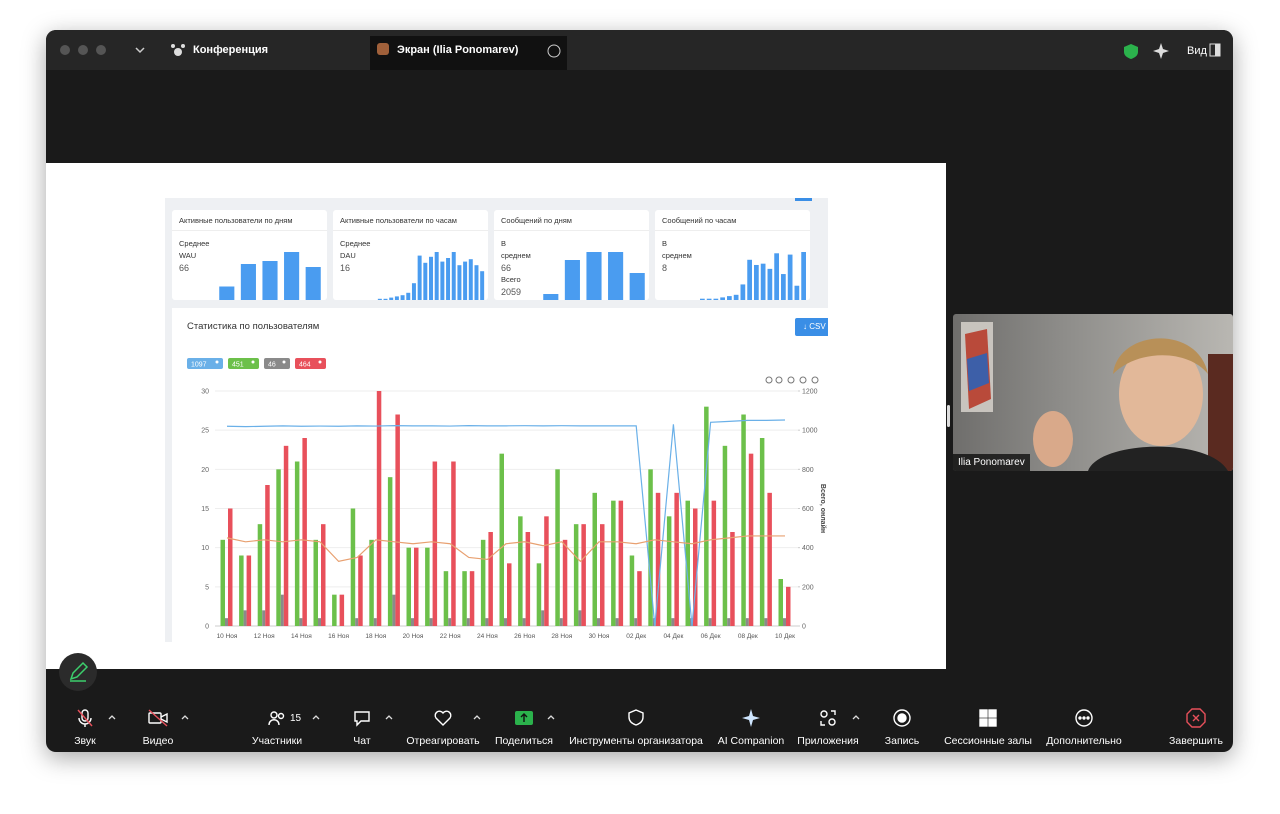 The image size is (1280, 814). I want to click on legend-label: 451, so click(238, 365).